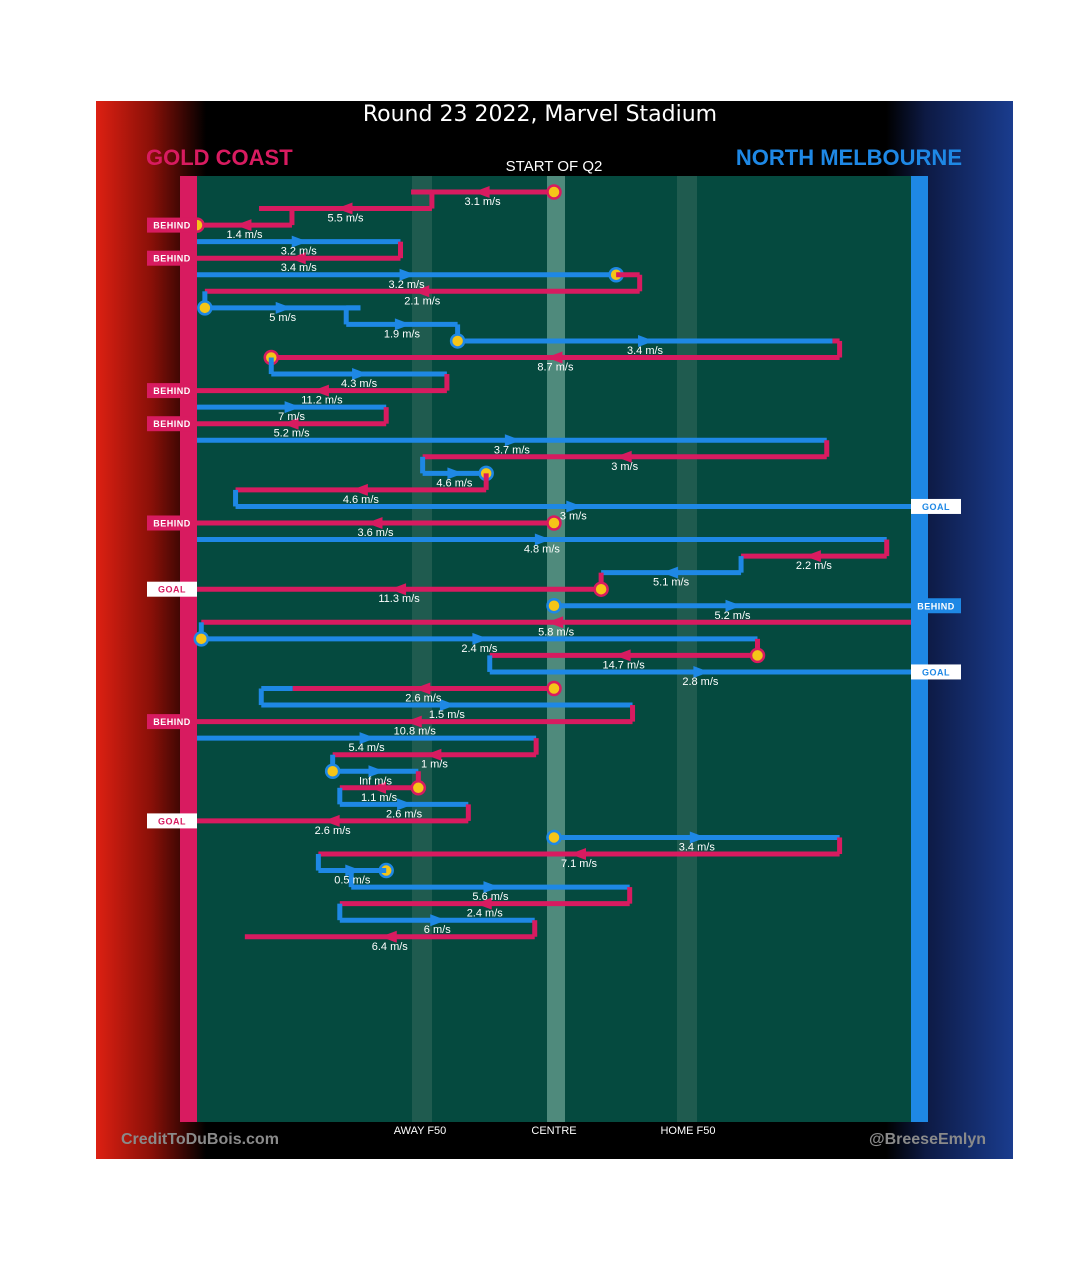  Describe the element at coordinates (420, 1131) in the screenshot. I see `zone-label-away-f50: AWAY F50` at that location.